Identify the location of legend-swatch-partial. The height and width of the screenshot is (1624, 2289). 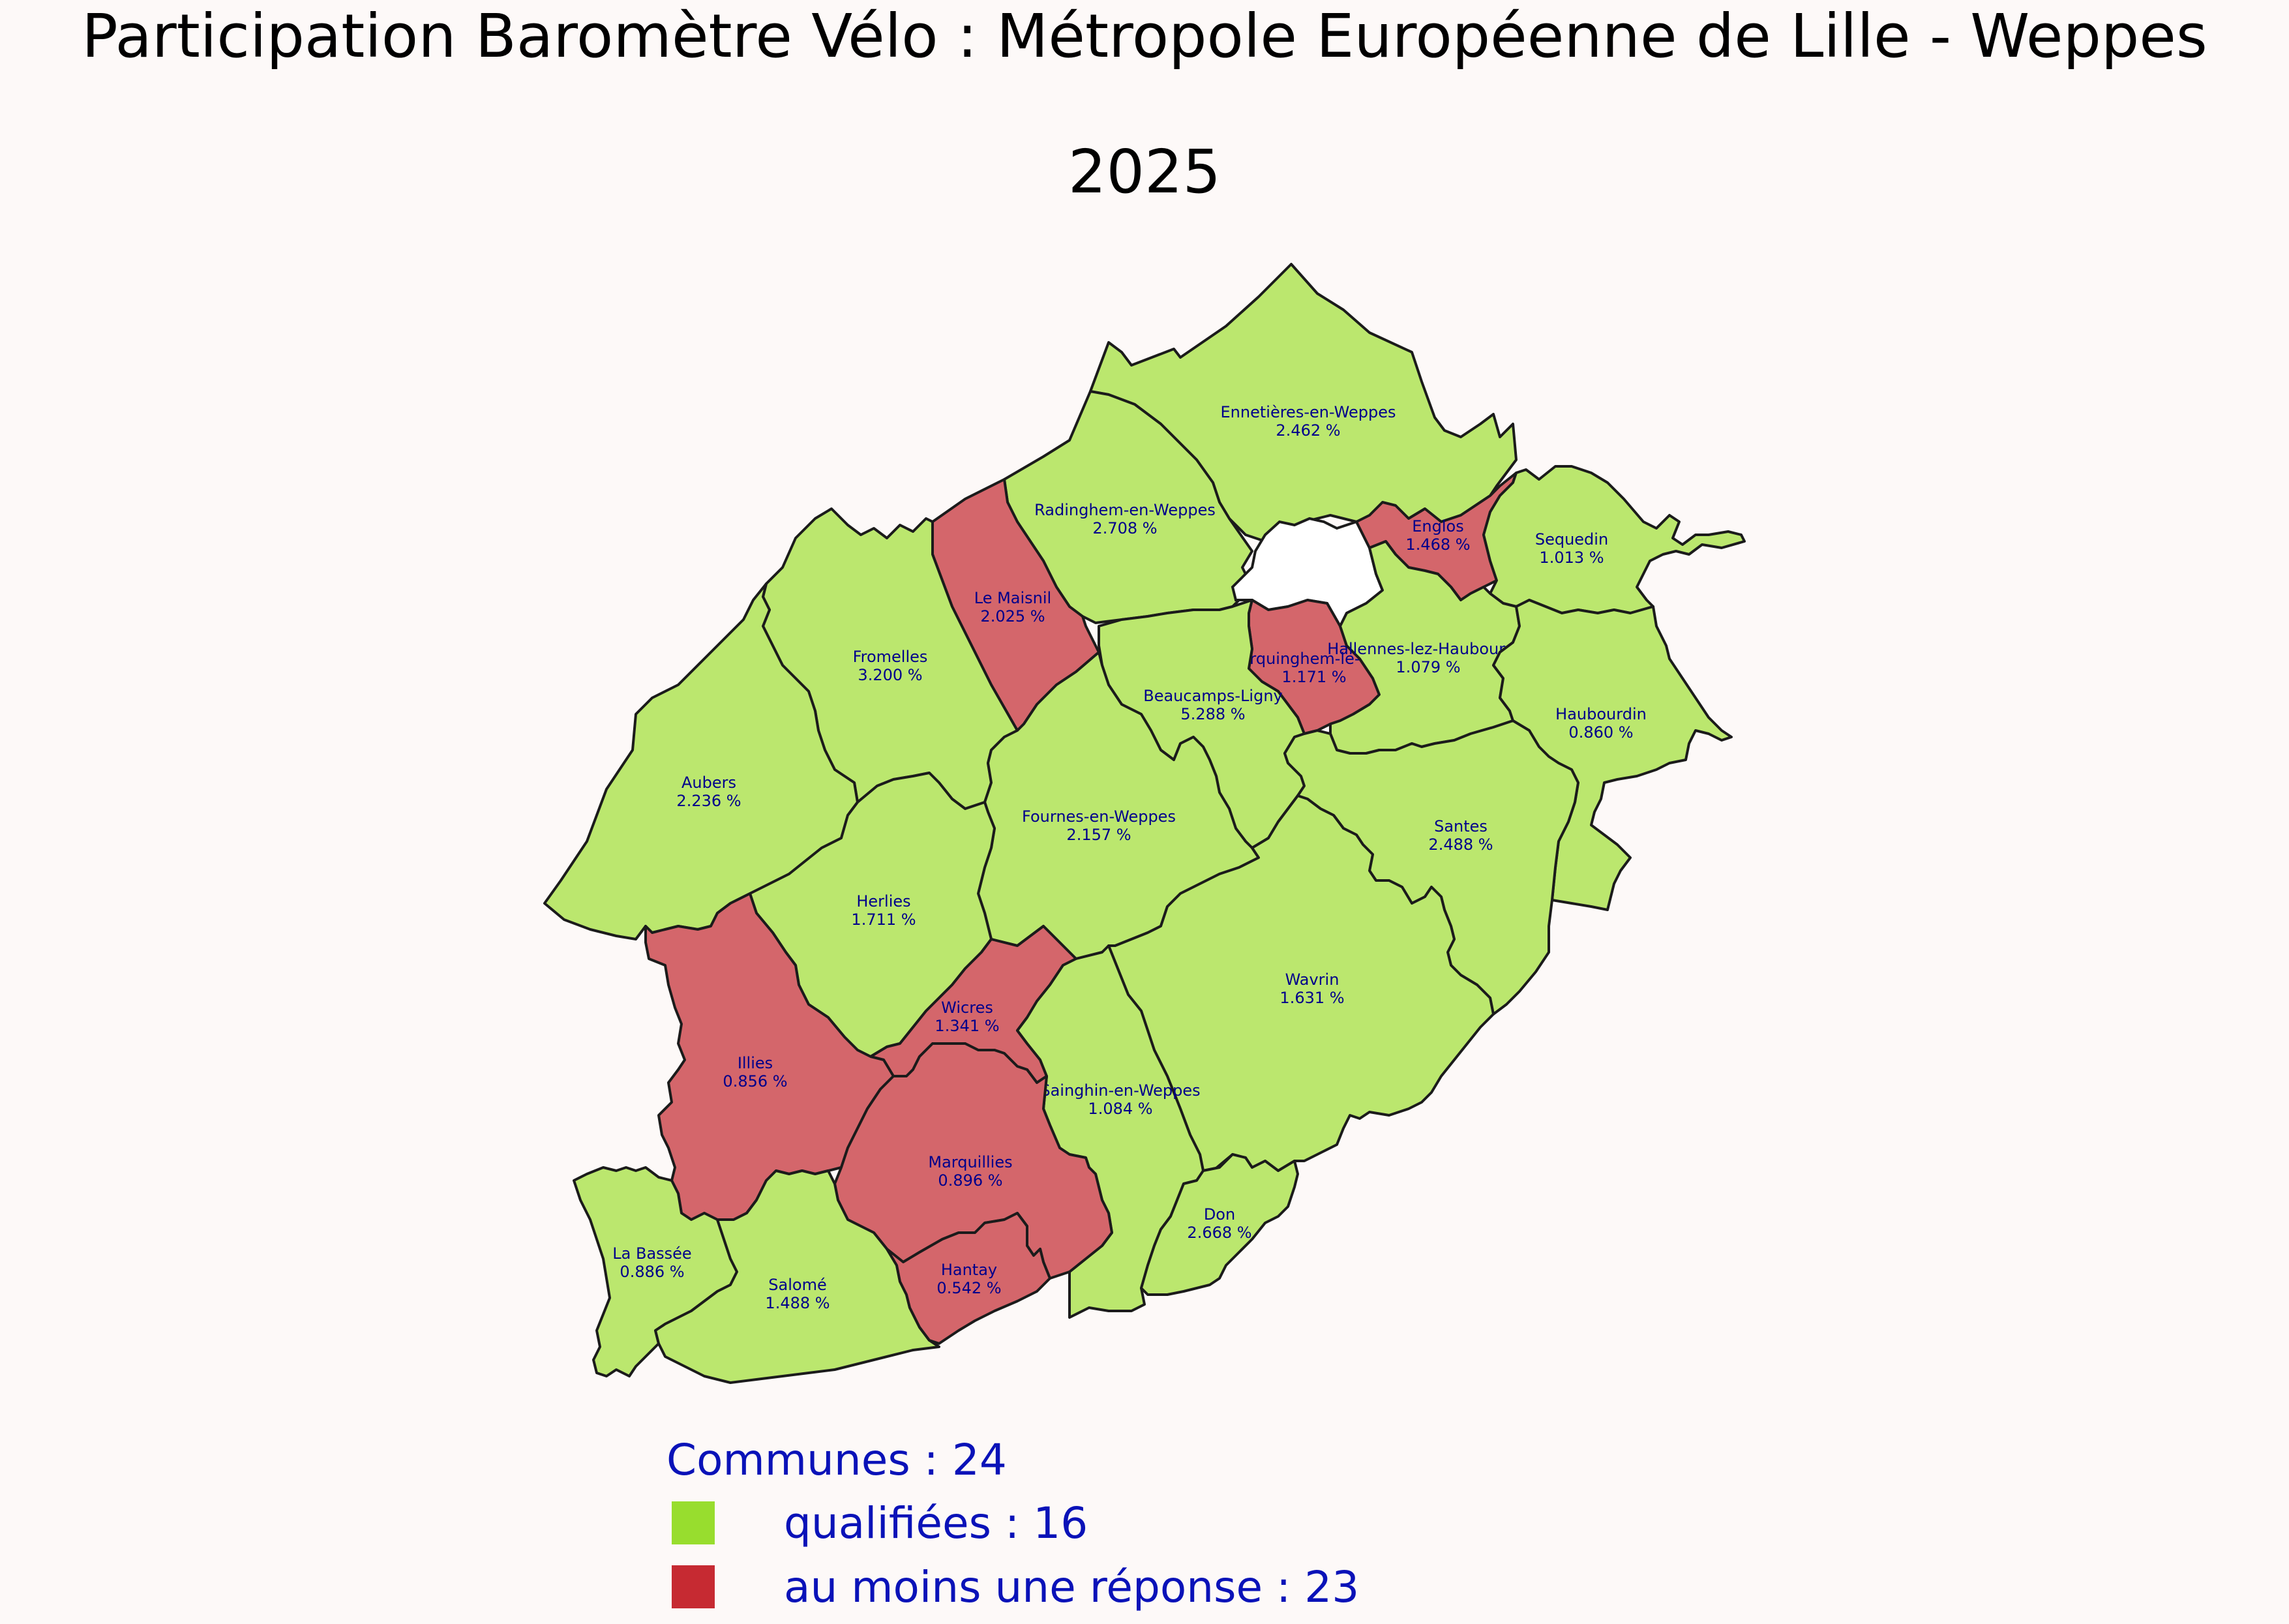
(693, 1586).